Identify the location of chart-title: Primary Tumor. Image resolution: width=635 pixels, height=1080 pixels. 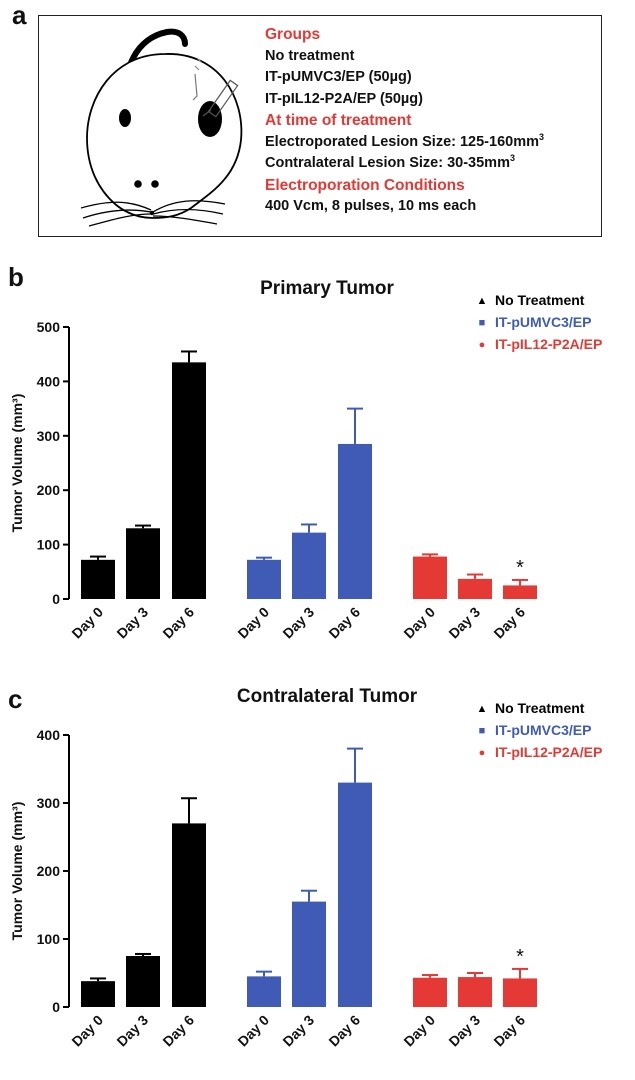
(327, 288).